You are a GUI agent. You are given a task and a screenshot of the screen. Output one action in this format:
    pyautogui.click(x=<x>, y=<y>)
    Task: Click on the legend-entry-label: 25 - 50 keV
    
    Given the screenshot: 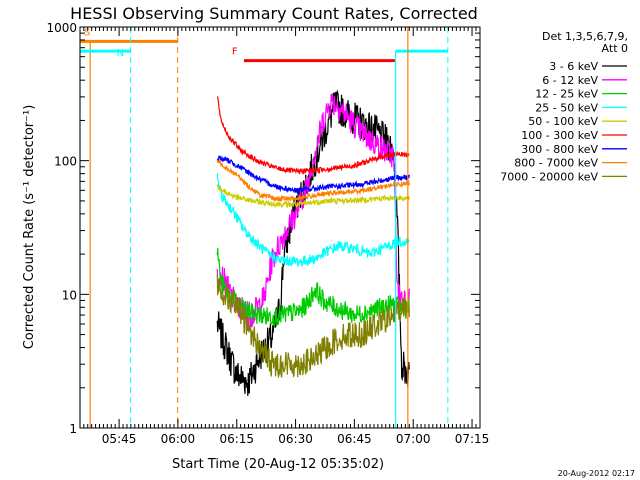 What is the action you would take?
    pyautogui.click(x=566, y=107)
    